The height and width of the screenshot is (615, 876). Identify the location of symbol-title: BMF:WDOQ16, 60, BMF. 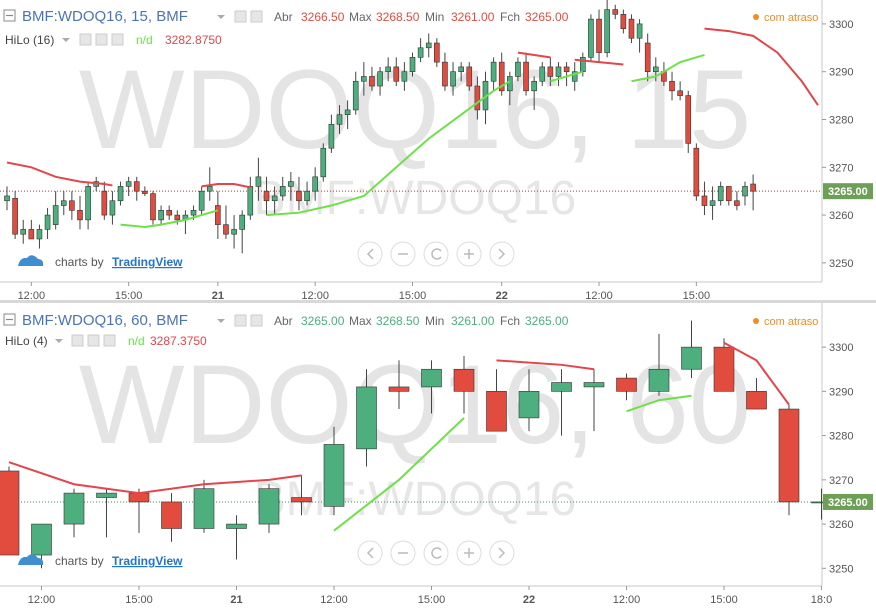
(105, 320).